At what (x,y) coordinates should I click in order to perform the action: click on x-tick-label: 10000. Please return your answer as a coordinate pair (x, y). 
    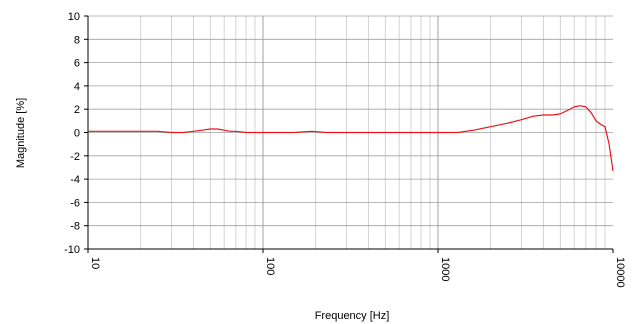
    Looking at the image, I should click on (620, 272).